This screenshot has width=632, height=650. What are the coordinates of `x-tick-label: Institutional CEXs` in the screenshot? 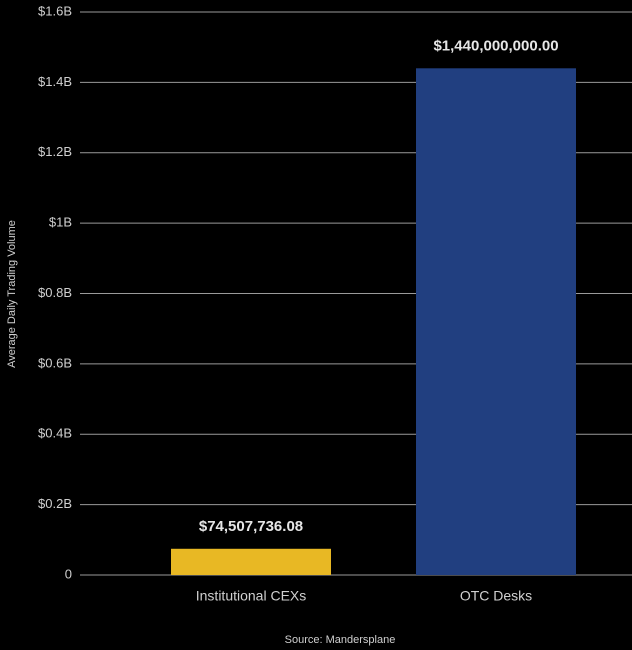 It's located at (251, 596).